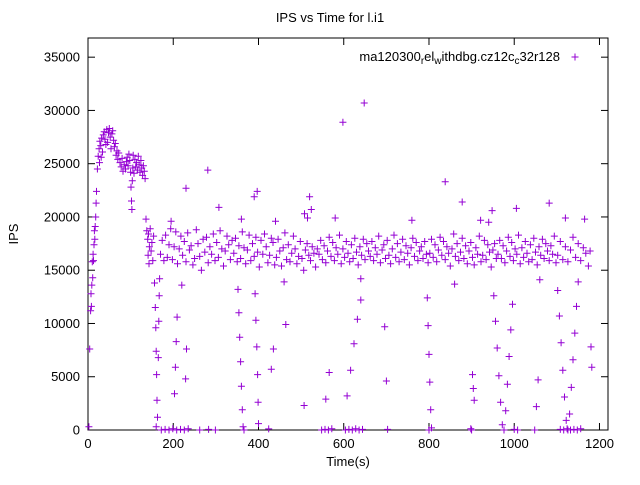 Image resolution: width=640 pixels, height=485 pixels. Describe the element at coordinates (62, 216) in the screenshot. I see `y-tick-label: 20000` at that location.